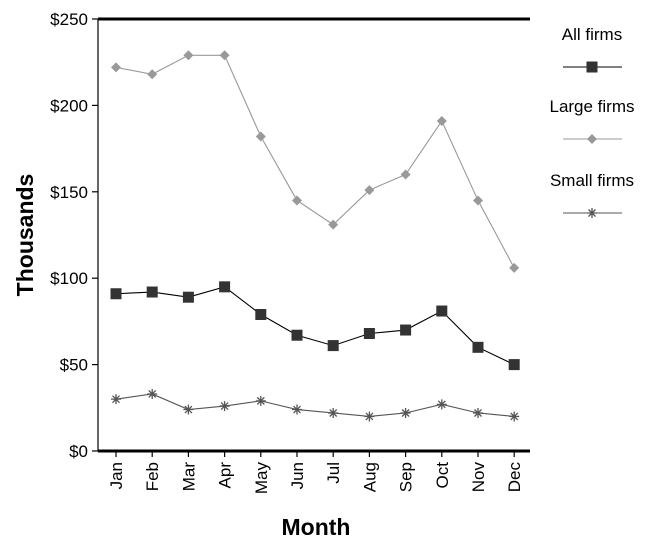 The height and width of the screenshot is (538, 645). I want to click on y-tick-label: $200, so click(69, 105).